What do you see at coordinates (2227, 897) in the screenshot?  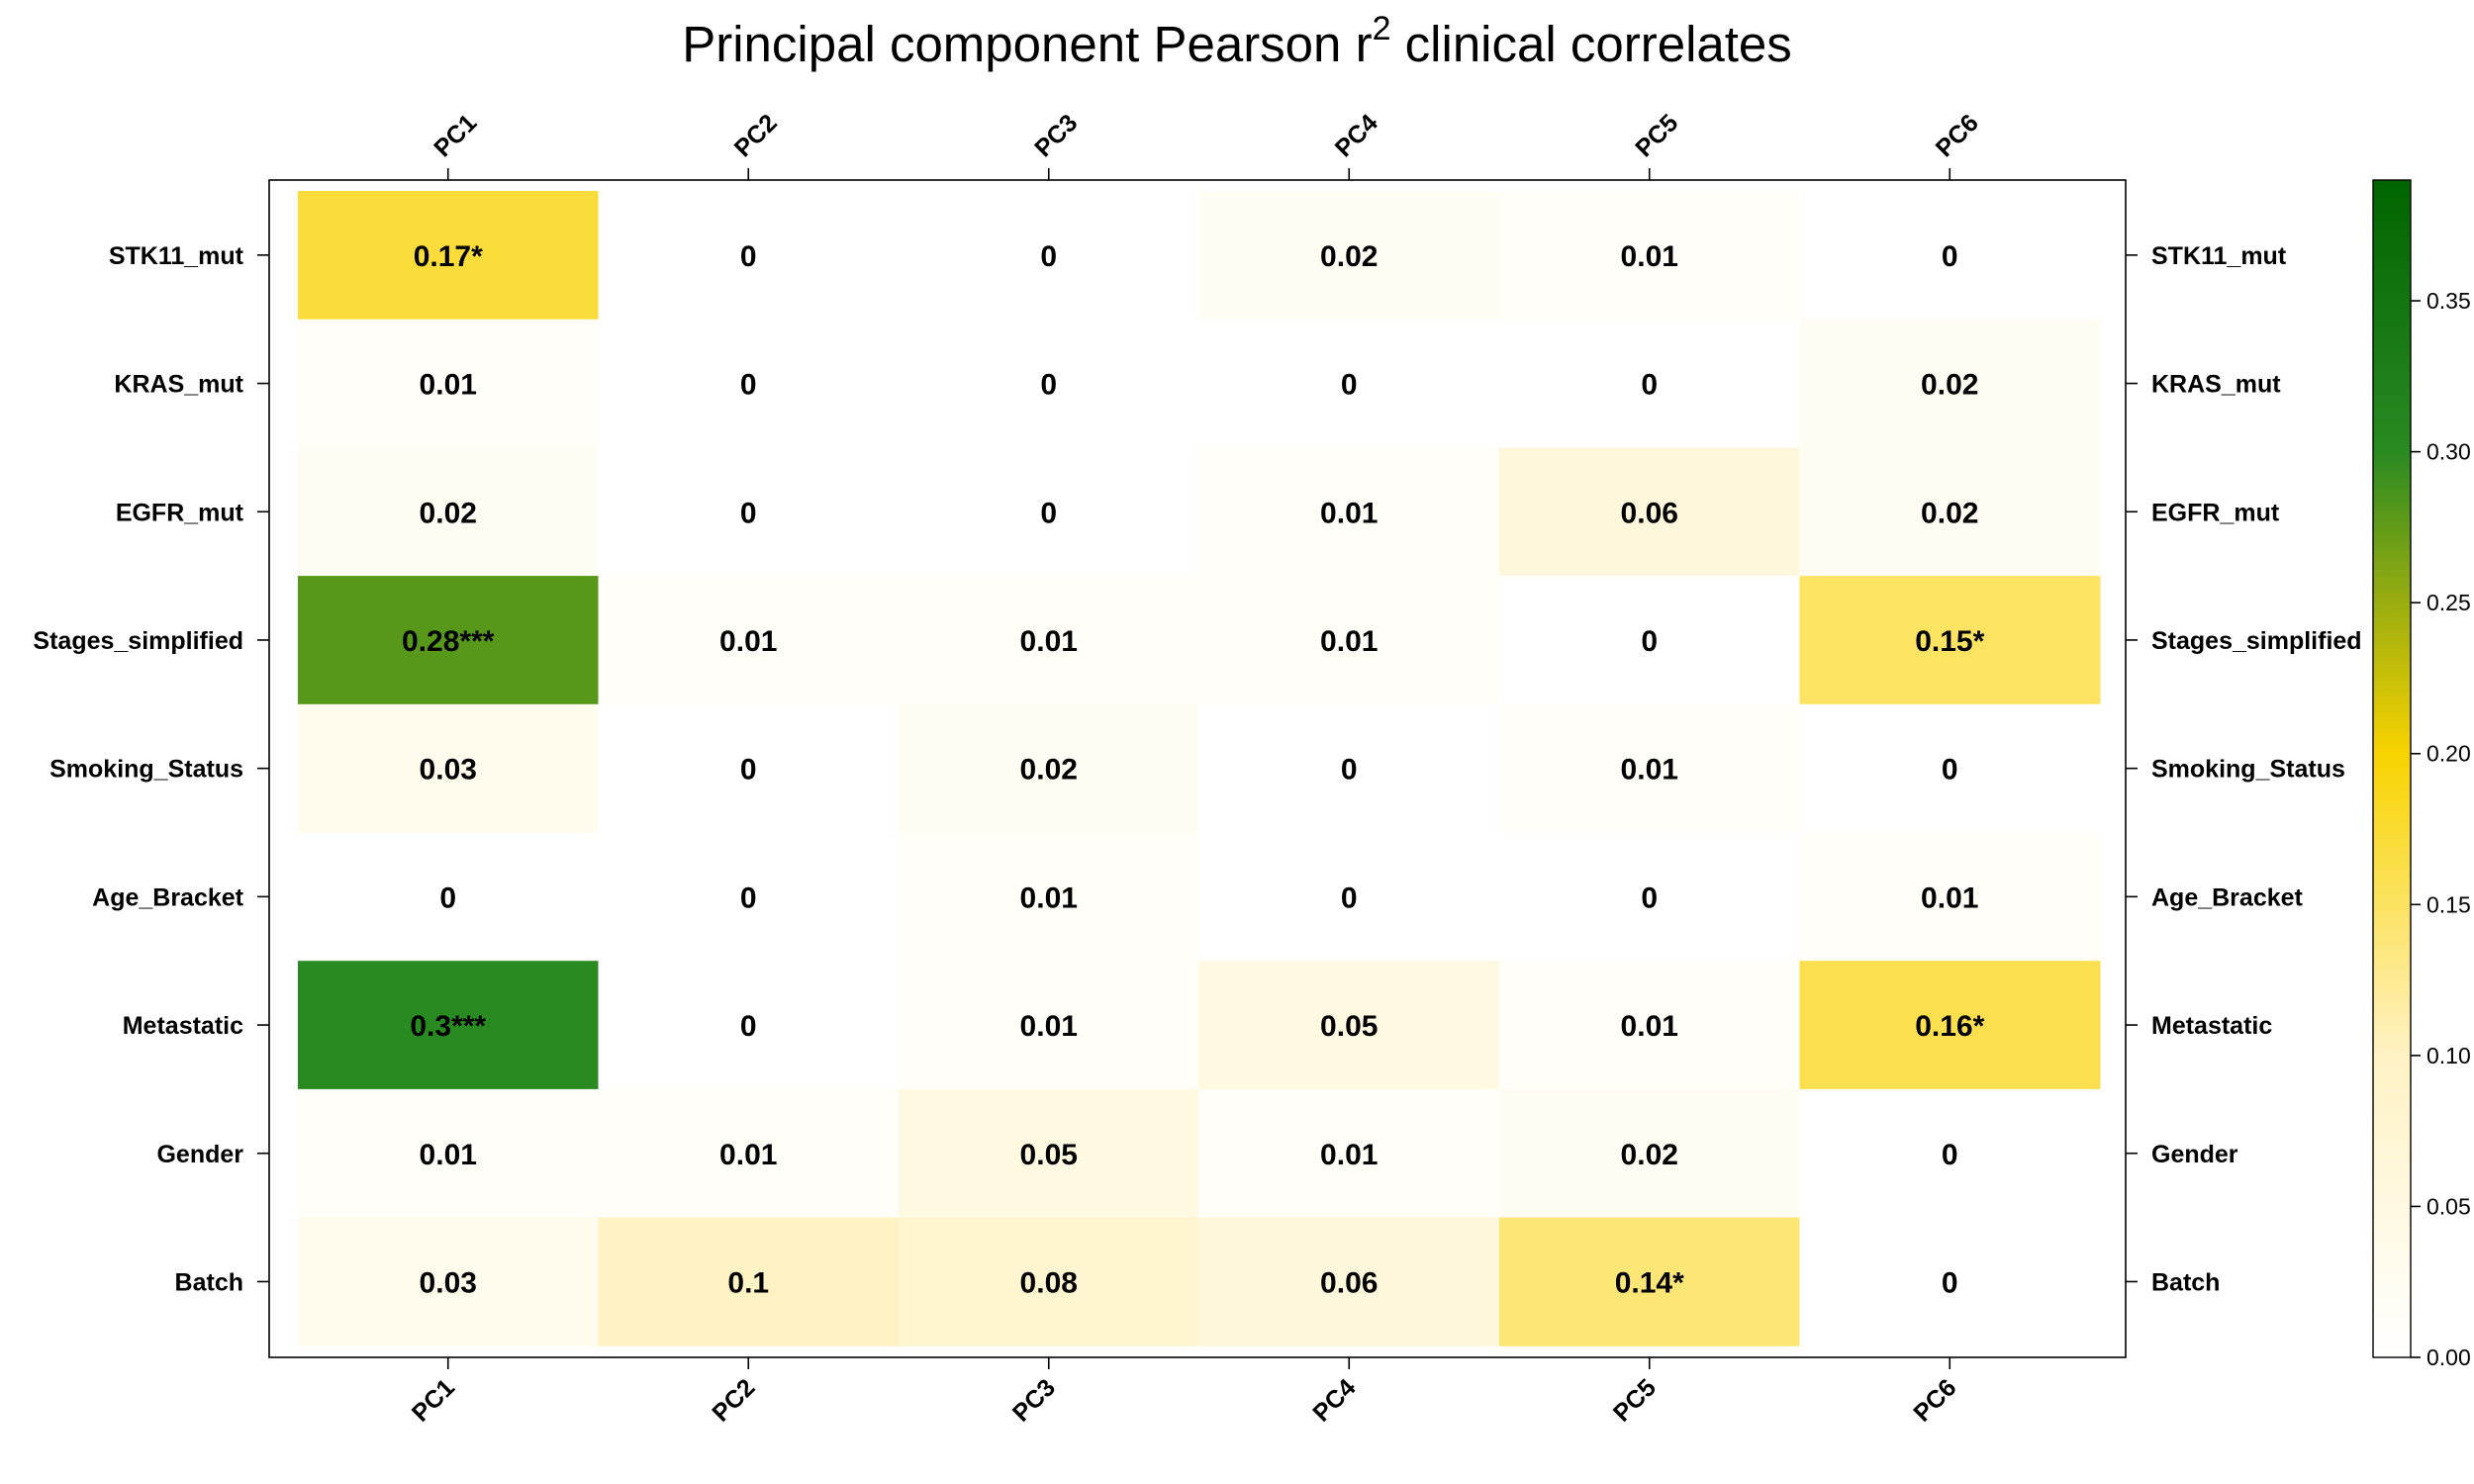 I see `y-tick-label-right: Age_Bracket` at bounding box center [2227, 897].